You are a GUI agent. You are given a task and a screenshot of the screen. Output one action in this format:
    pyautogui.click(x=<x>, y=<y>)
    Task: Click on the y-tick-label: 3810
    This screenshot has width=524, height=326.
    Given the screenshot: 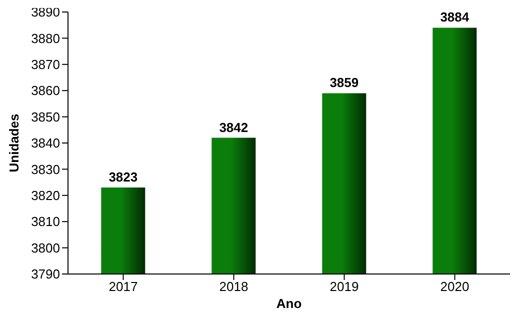 What is the action you would take?
    pyautogui.click(x=45, y=222)
    